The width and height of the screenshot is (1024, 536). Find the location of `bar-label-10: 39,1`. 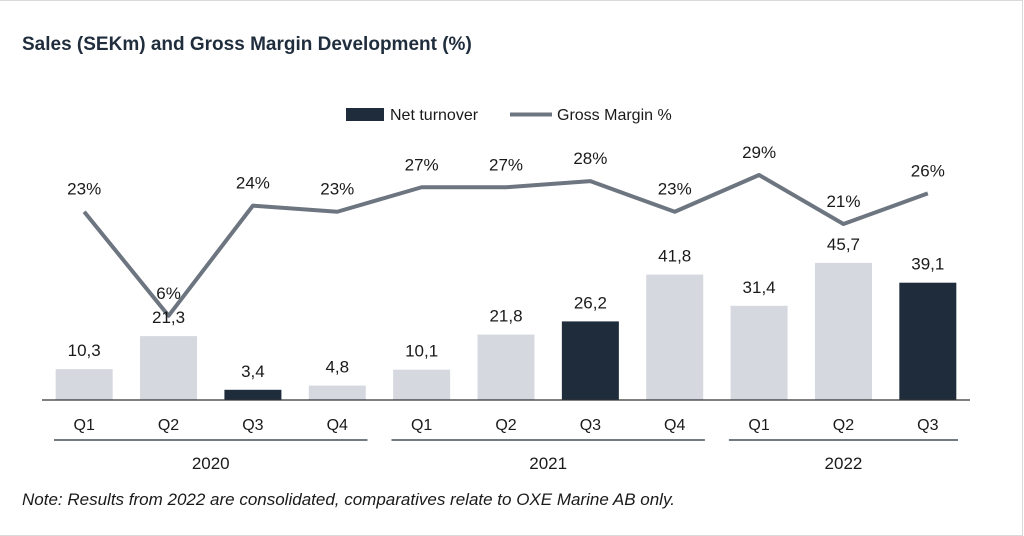

bar-label-10: 39,1 is located at coordinates (927, 264).